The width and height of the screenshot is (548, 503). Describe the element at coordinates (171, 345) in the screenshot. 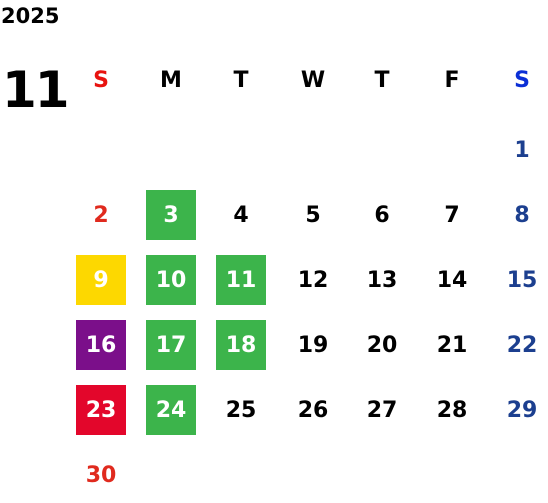

I see `highlighted-day: 17` at that location.